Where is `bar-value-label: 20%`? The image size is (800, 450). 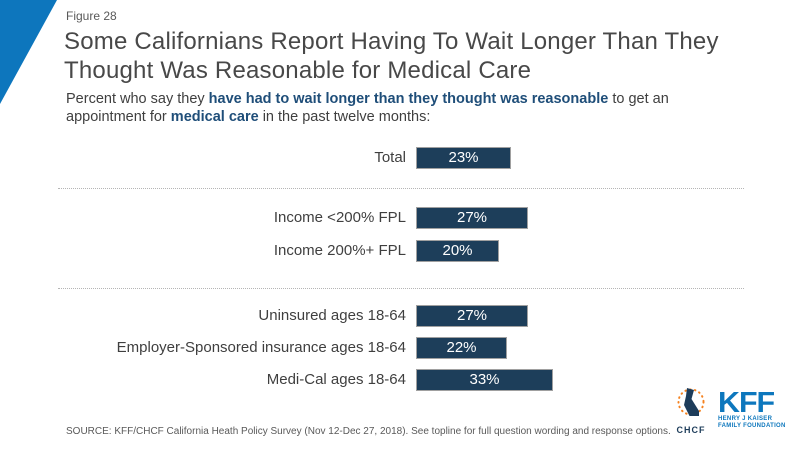 bar-value-label: 20% is located at coordinates (457, 250).